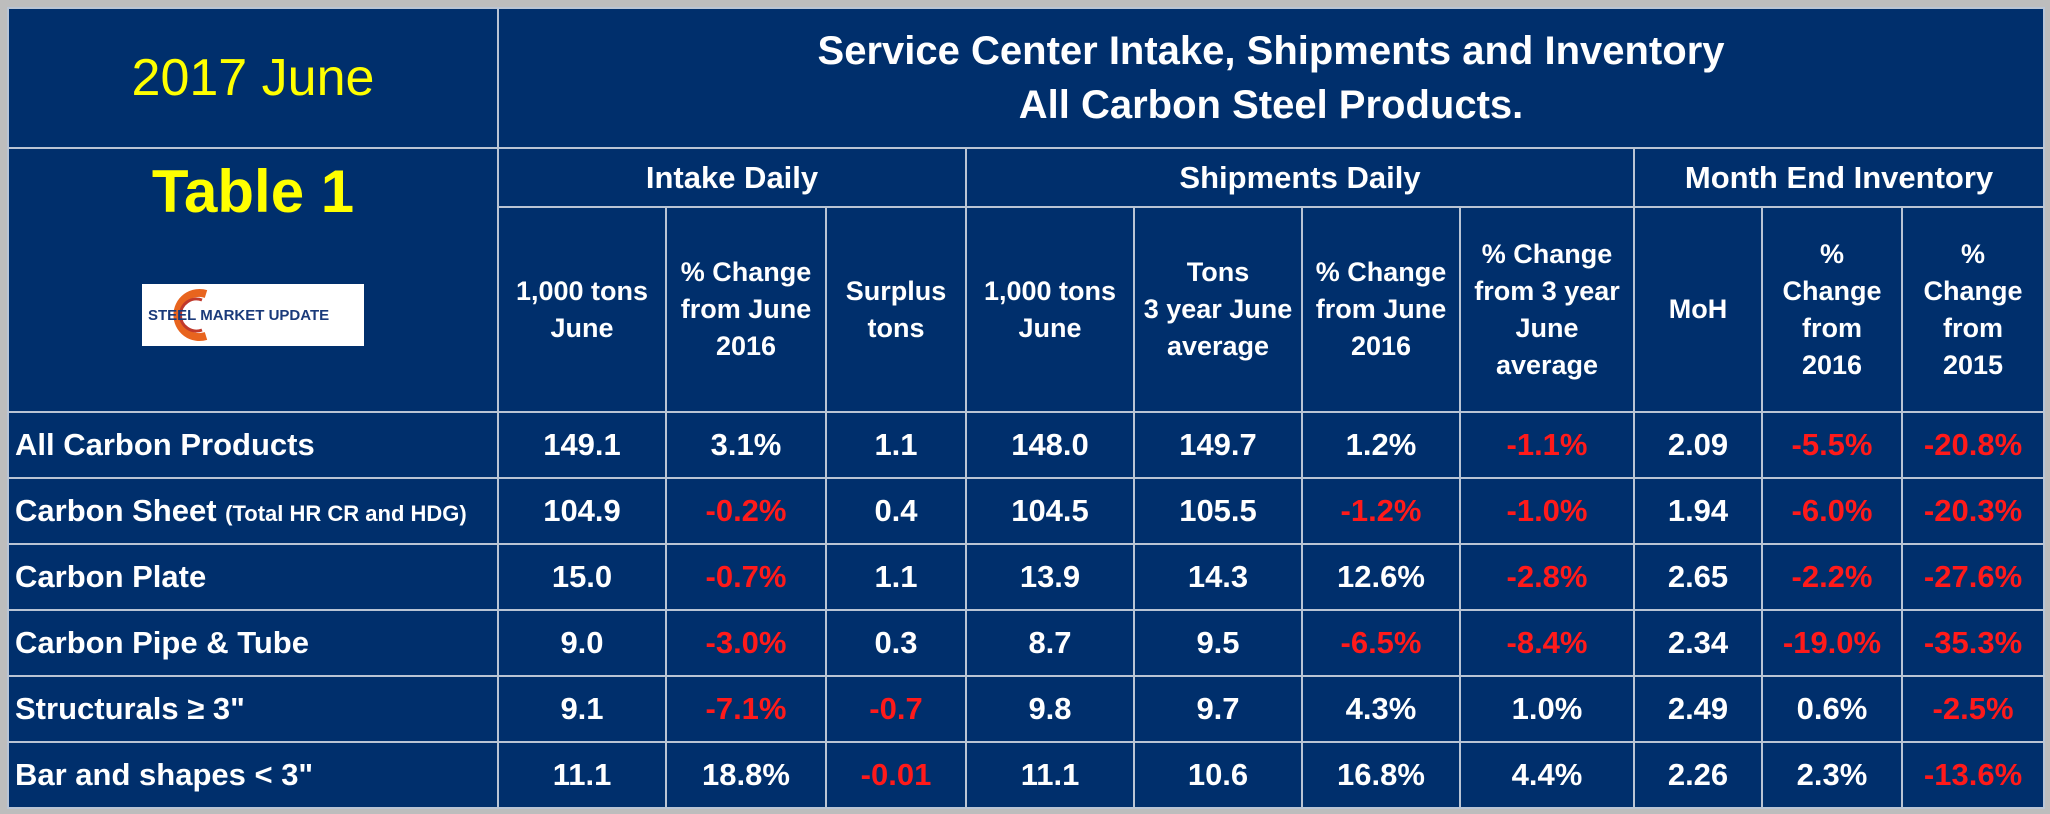 The height and width of the screenshot is (814, 2050). Describe the element at coordinates (253, 78) in the screenshot. I see `report-date: 2017 June` at that location.